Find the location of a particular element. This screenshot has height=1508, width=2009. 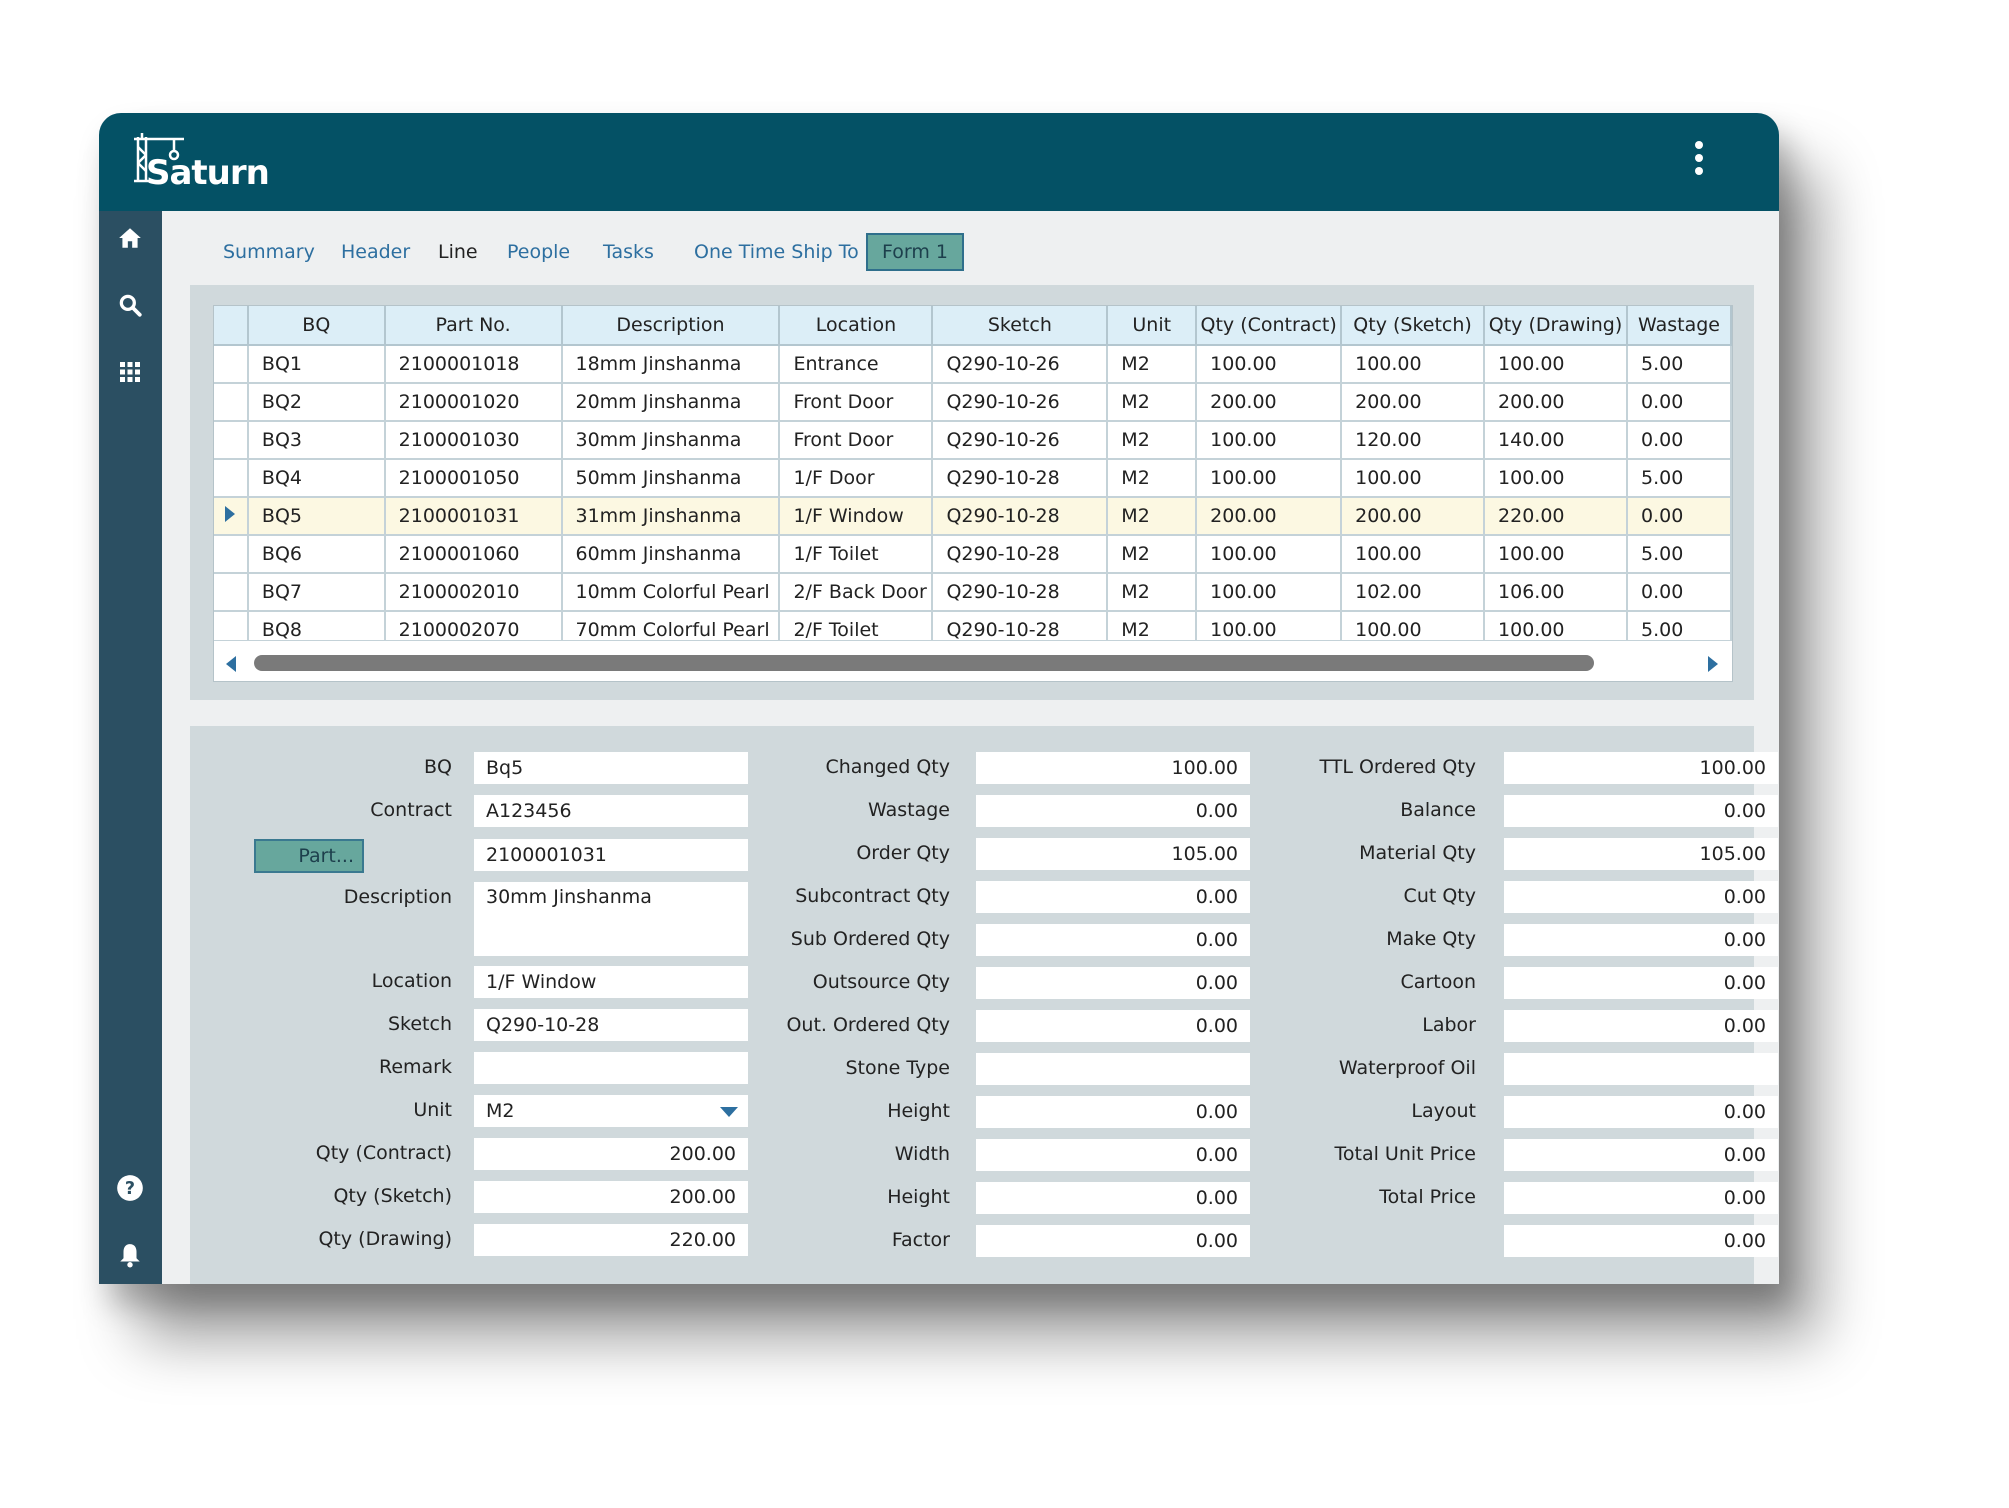

qty-contract-field: 200.00 is located at coordinates (611, 1154).